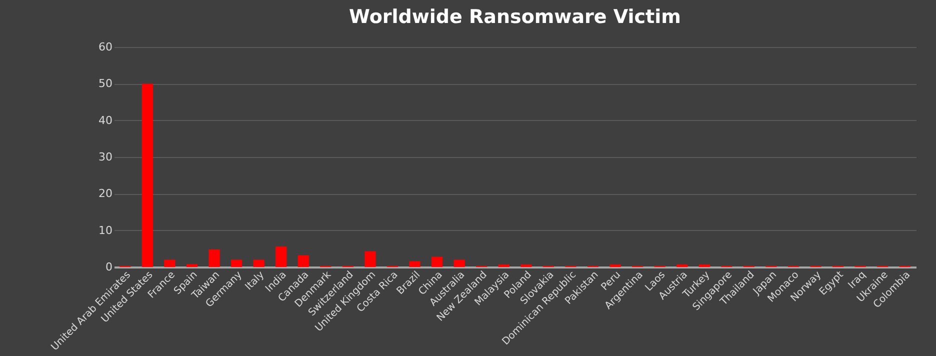 Image resolution: width=936 pixels, height=356 pixels. Describe the element at coordinates (105, 47) in the screenshot. I see `y-tick-label: 60` at that location.